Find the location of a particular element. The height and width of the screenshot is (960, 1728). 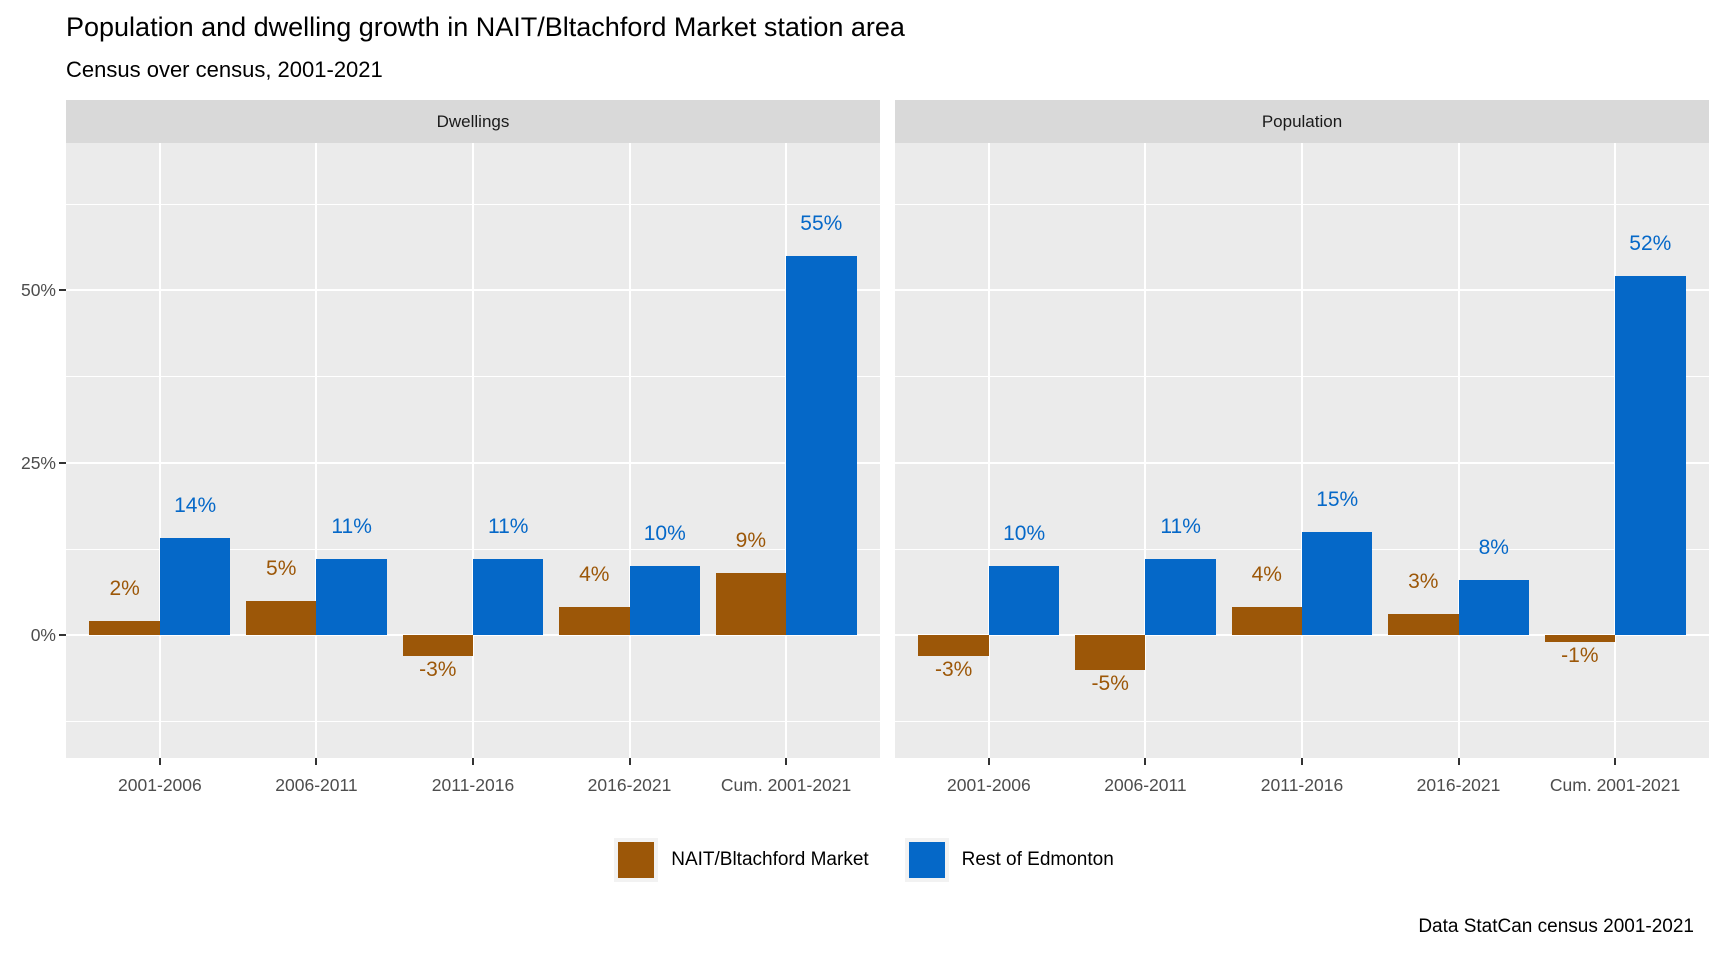

bar-value-label: 8% is located at coordinates (1493, 547).